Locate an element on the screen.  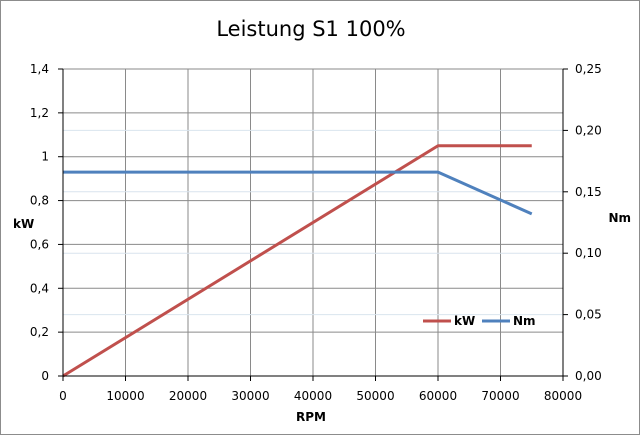
legend: kW Nm is located at coordinates (479, 321).